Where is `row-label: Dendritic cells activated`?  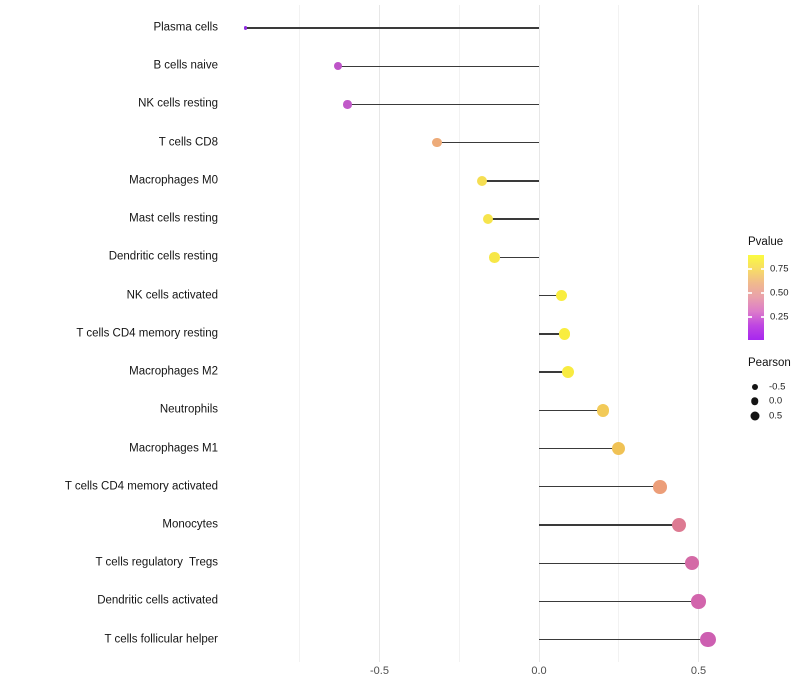 row-label: Dendritic cells activated is located at coordinates (157, 600).